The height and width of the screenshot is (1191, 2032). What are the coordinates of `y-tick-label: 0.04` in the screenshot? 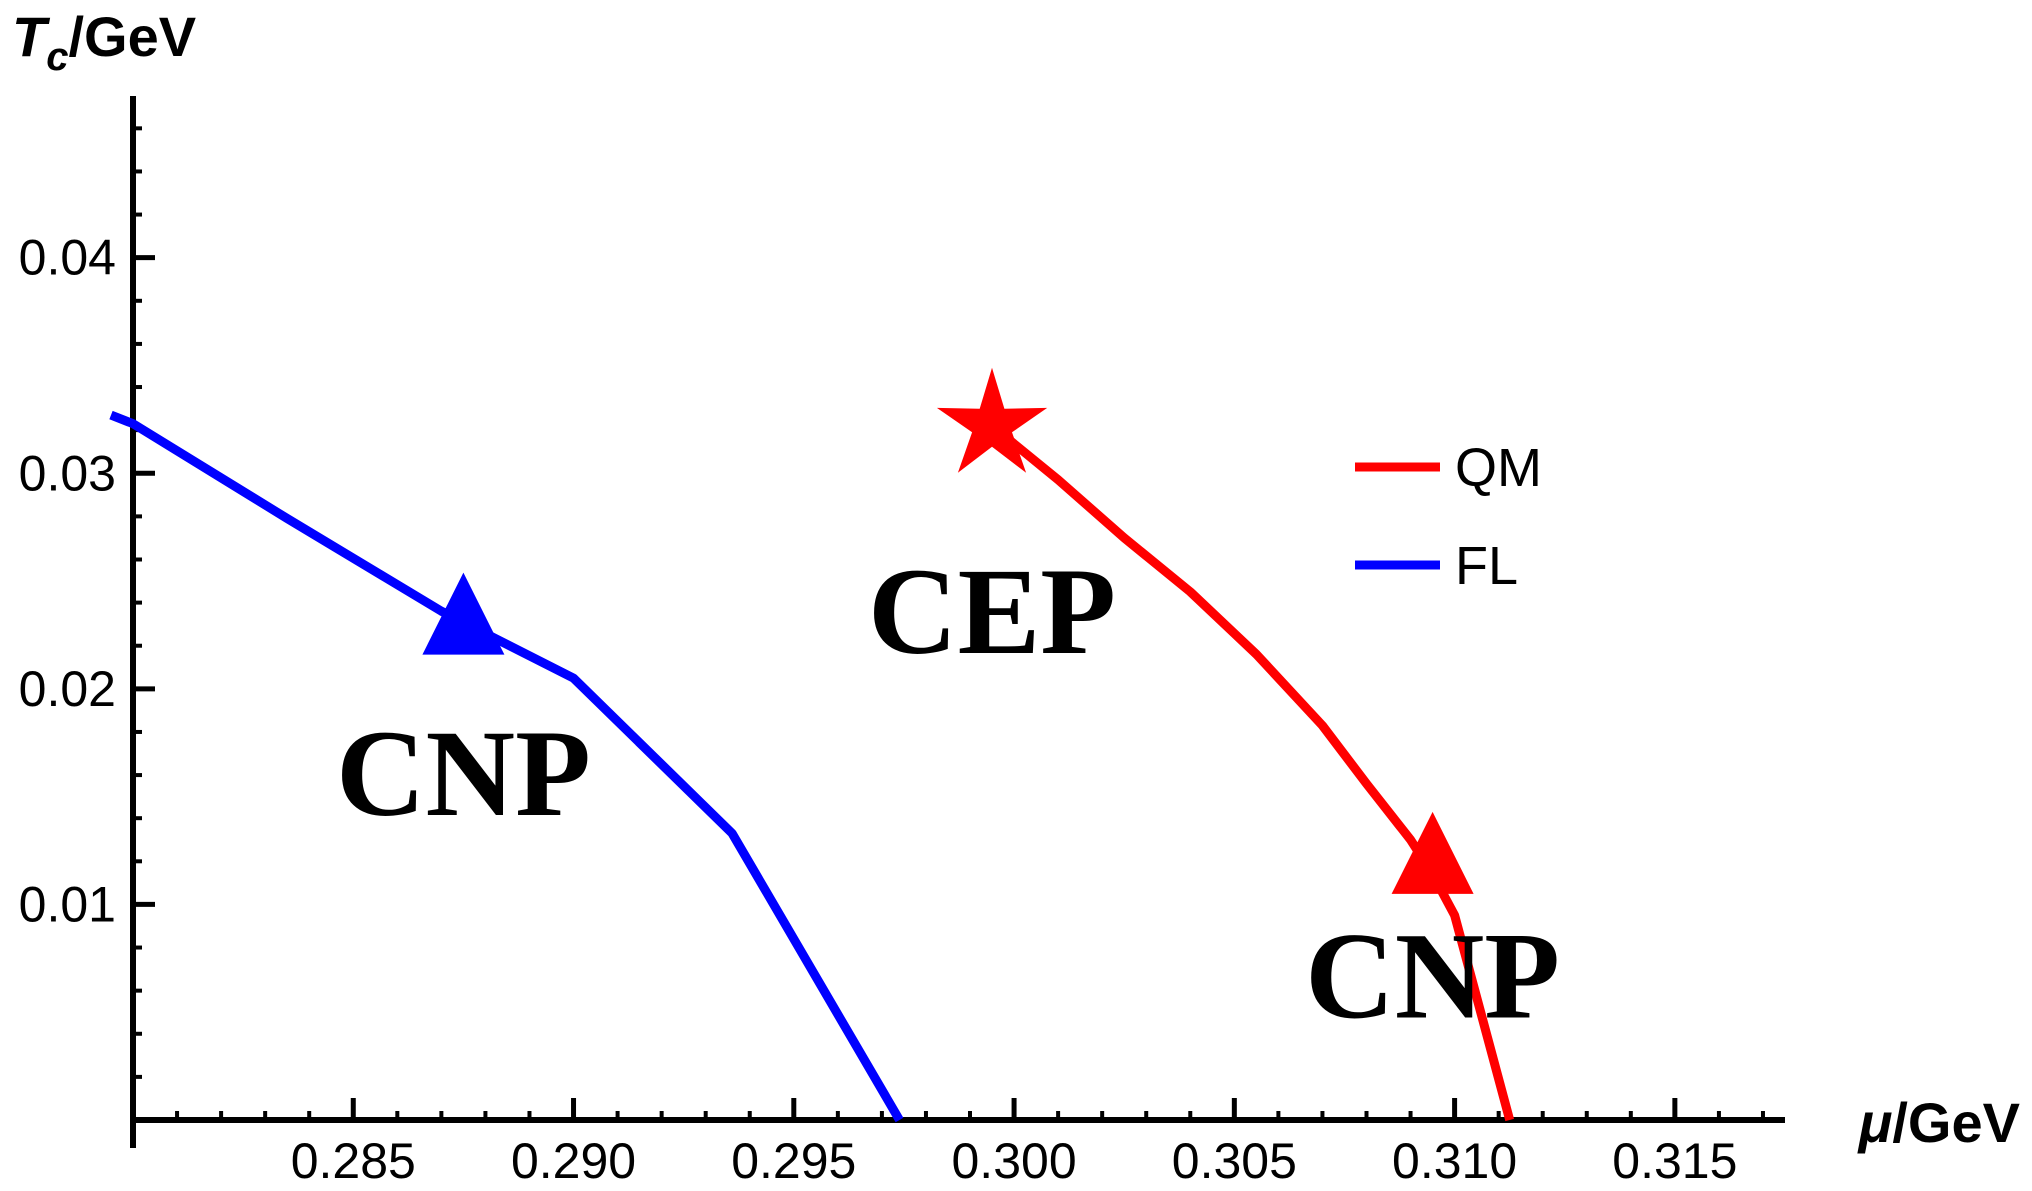 It's located at (67, 258).